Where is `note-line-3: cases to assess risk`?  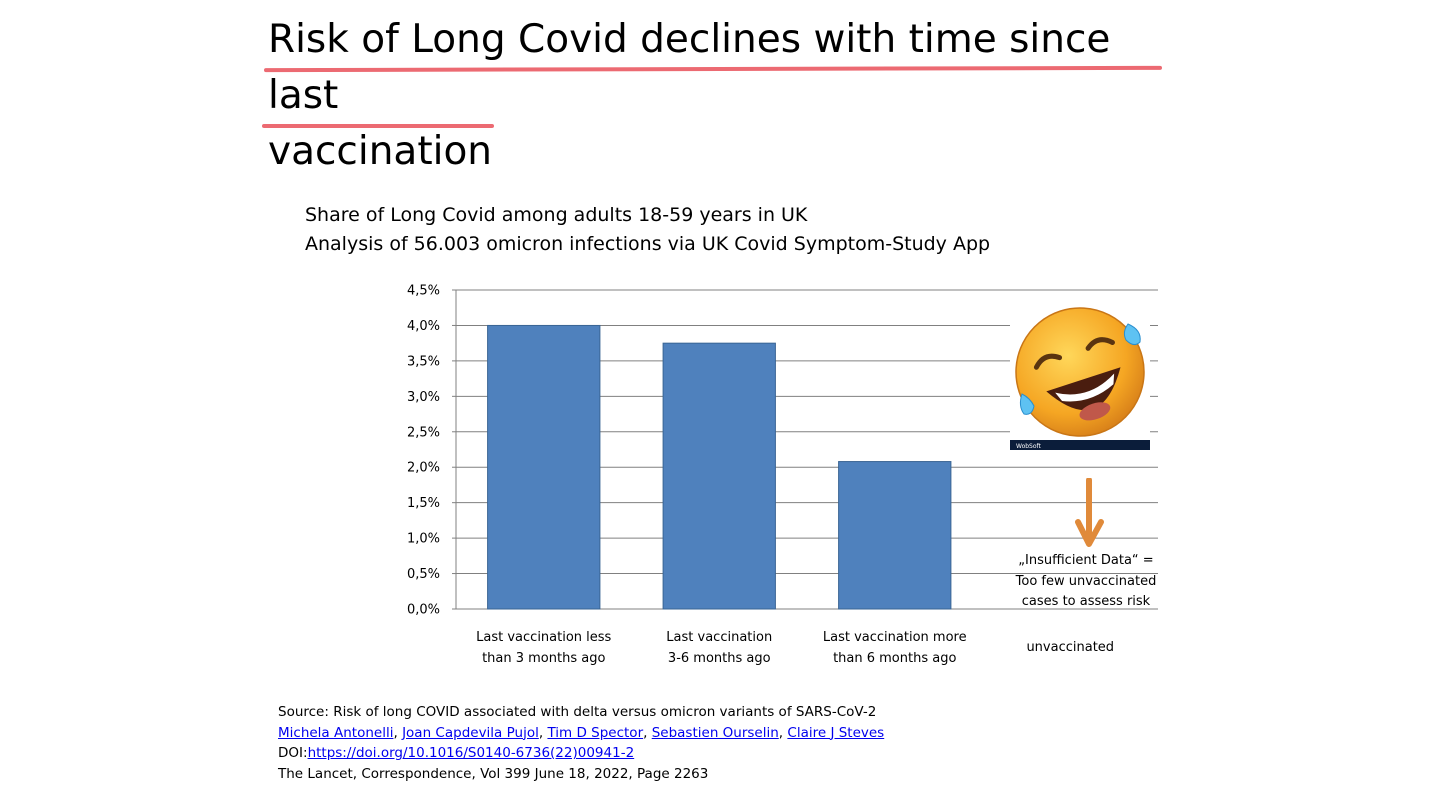
note-line-3: cases to assess risk is located at coordinates (1086, 601).